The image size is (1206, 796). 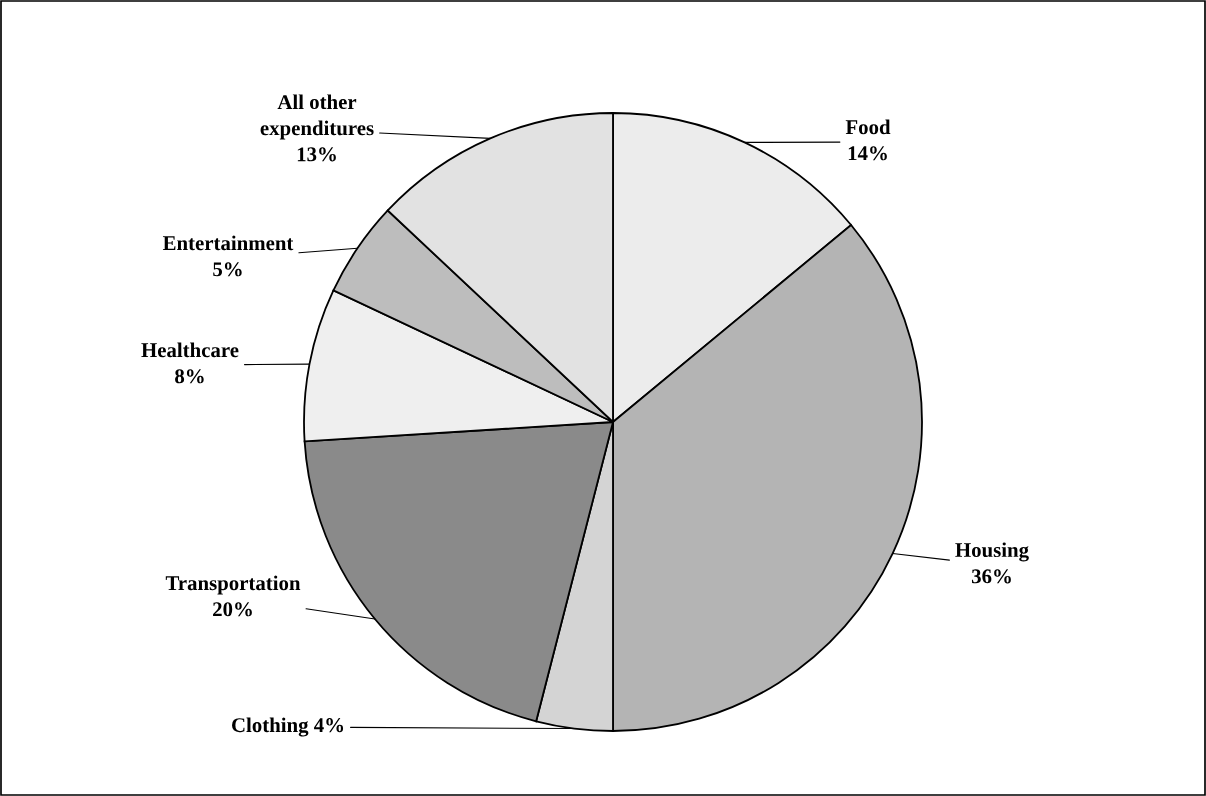 What do you see at coordinates (190, 350) in the screenshot?
I see `slice-label: Healthcare` at bounding box center [190, 350].